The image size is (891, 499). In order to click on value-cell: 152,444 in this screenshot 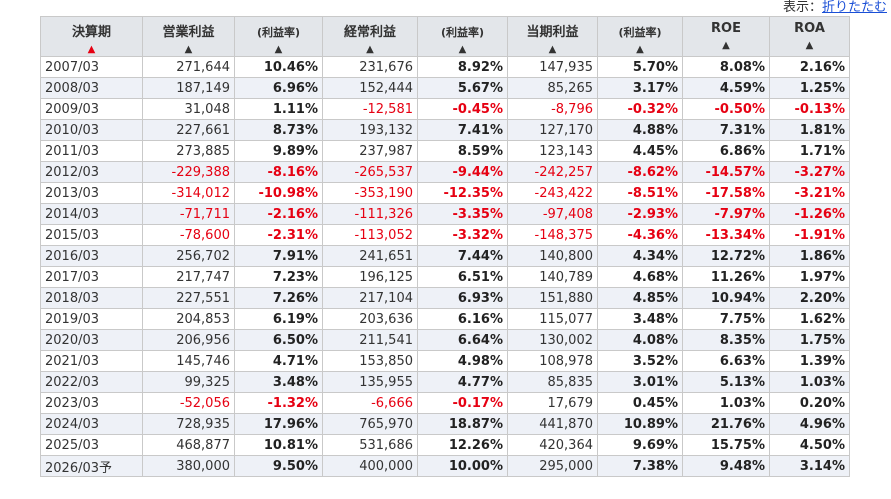, I will do `click(370, 88)`.